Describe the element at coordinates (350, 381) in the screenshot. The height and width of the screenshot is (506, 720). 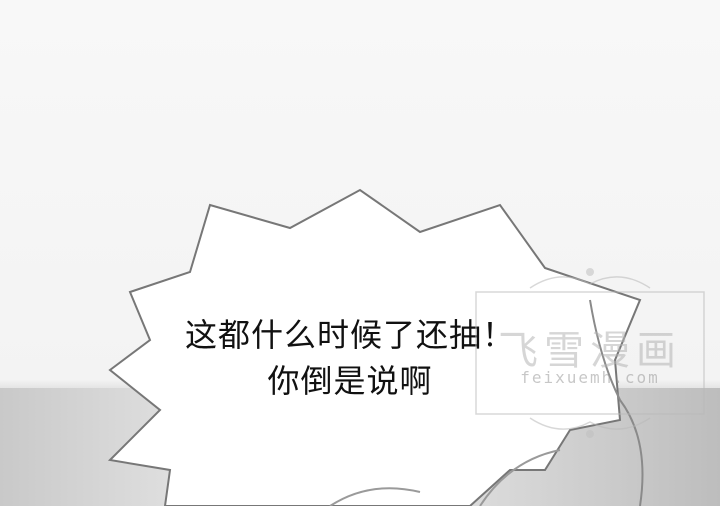
I see `dialogue-line-2: 你倒是说啊` at that location.